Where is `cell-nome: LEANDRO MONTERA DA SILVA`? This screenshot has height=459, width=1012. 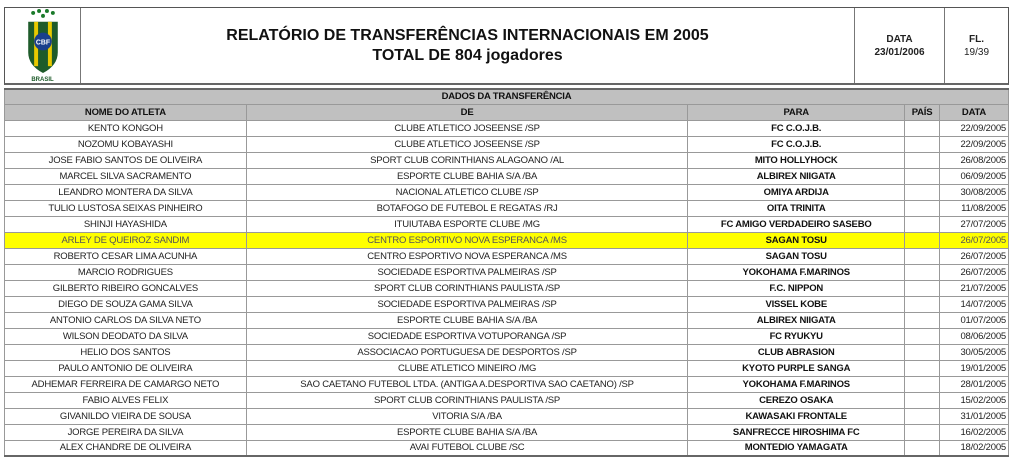 cell-nome: LEANDRO MONTERA DA SILVA is located at coordinates (125, 192).